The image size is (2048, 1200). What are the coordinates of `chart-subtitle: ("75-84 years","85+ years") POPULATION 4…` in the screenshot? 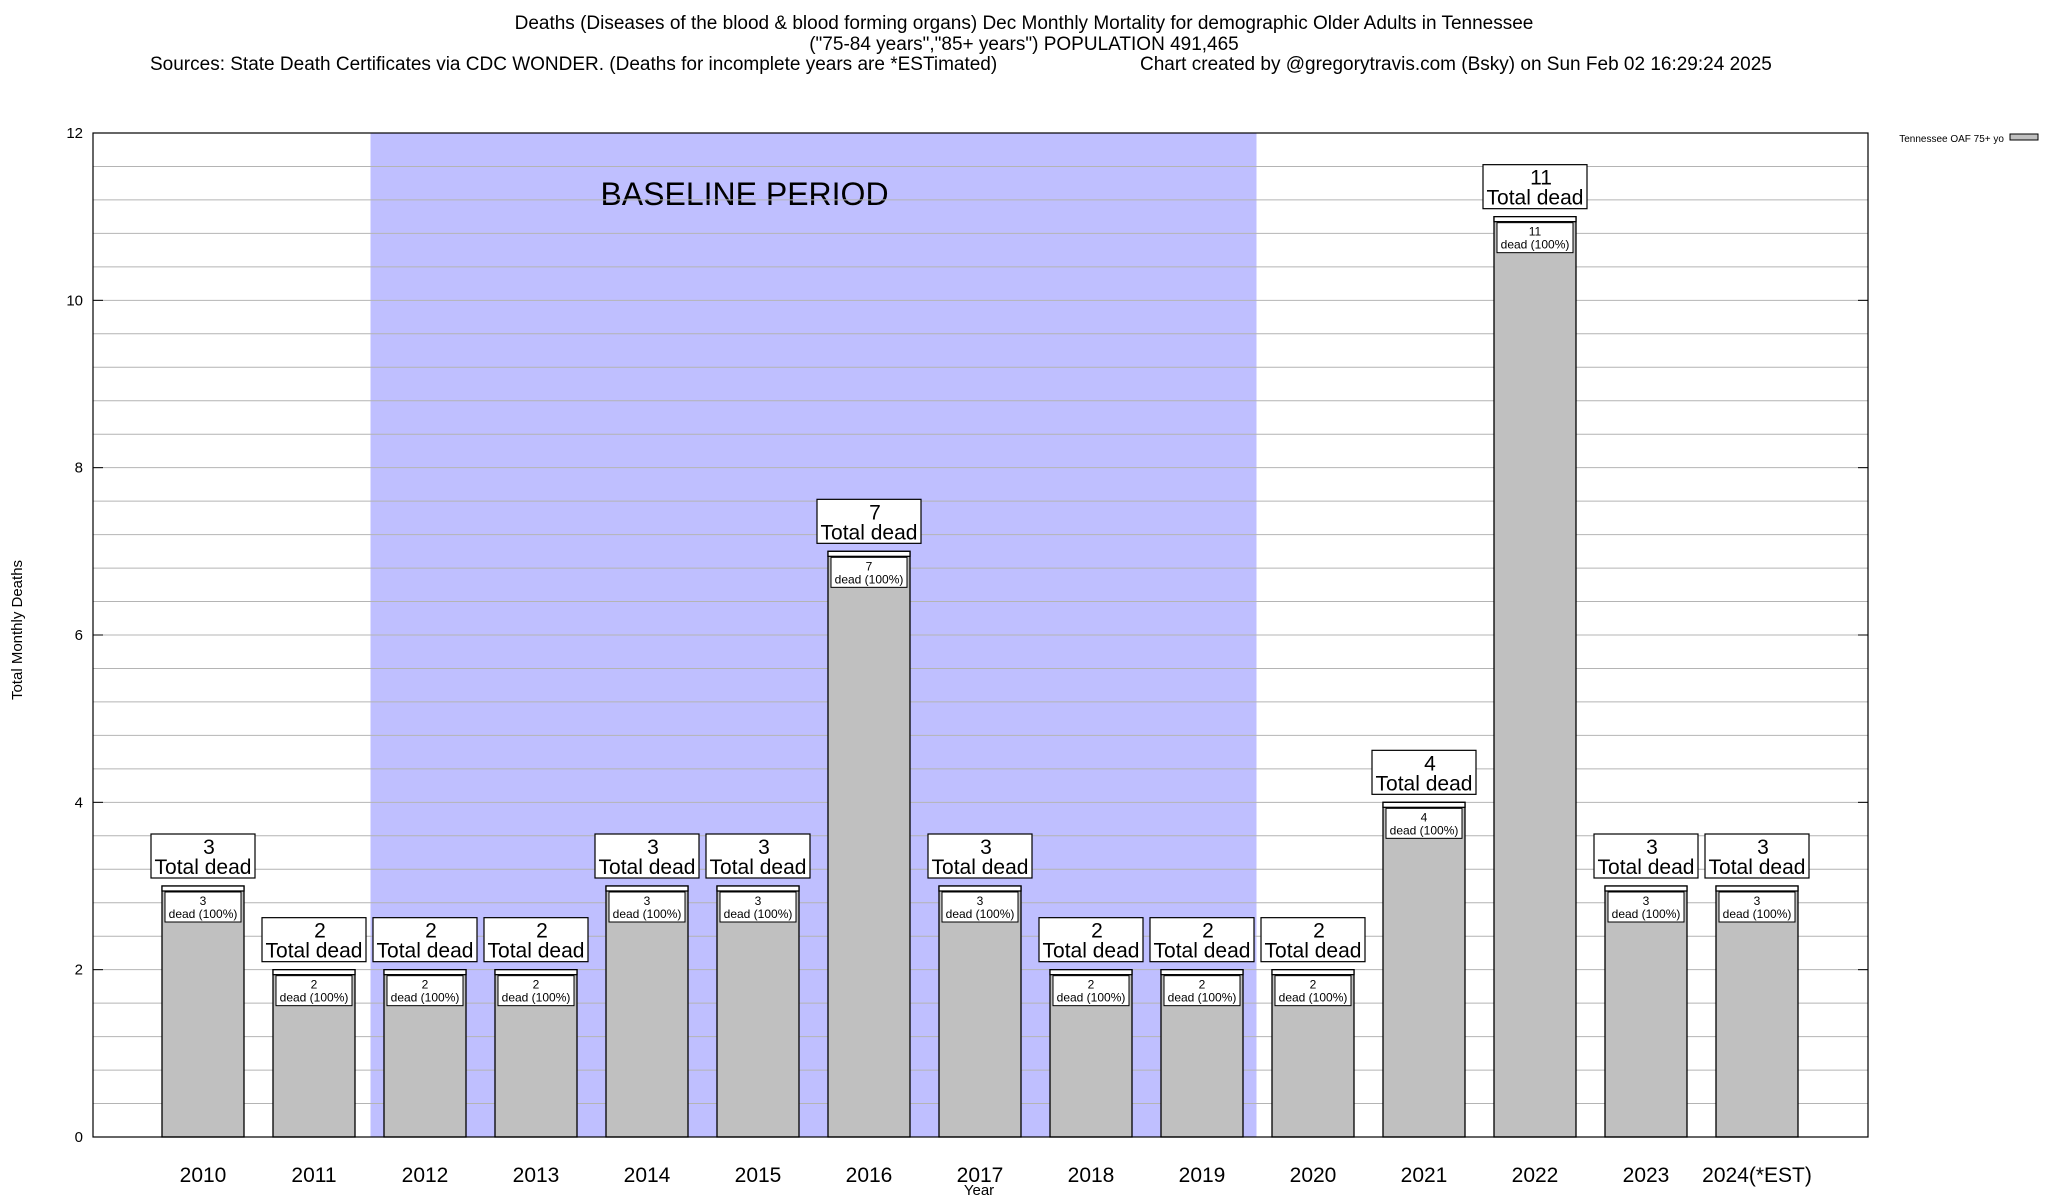 It's located at (1024, 44).